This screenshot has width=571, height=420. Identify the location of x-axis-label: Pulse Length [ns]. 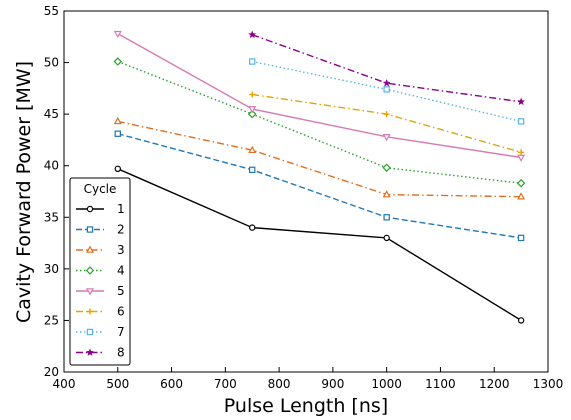
(306, 406).